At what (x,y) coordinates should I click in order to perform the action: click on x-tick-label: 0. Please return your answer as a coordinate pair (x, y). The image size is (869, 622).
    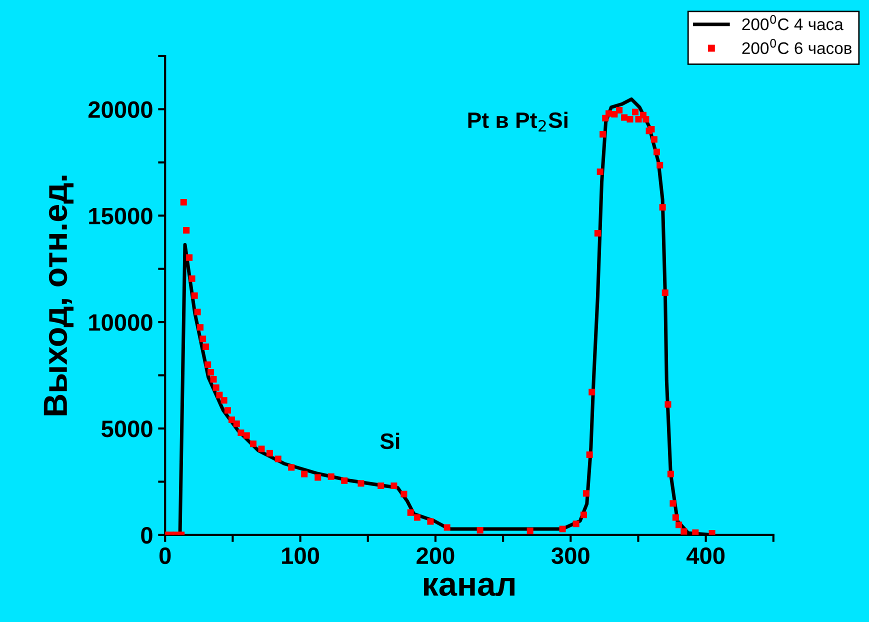
    Looking at the image, I should click on (165, 555).